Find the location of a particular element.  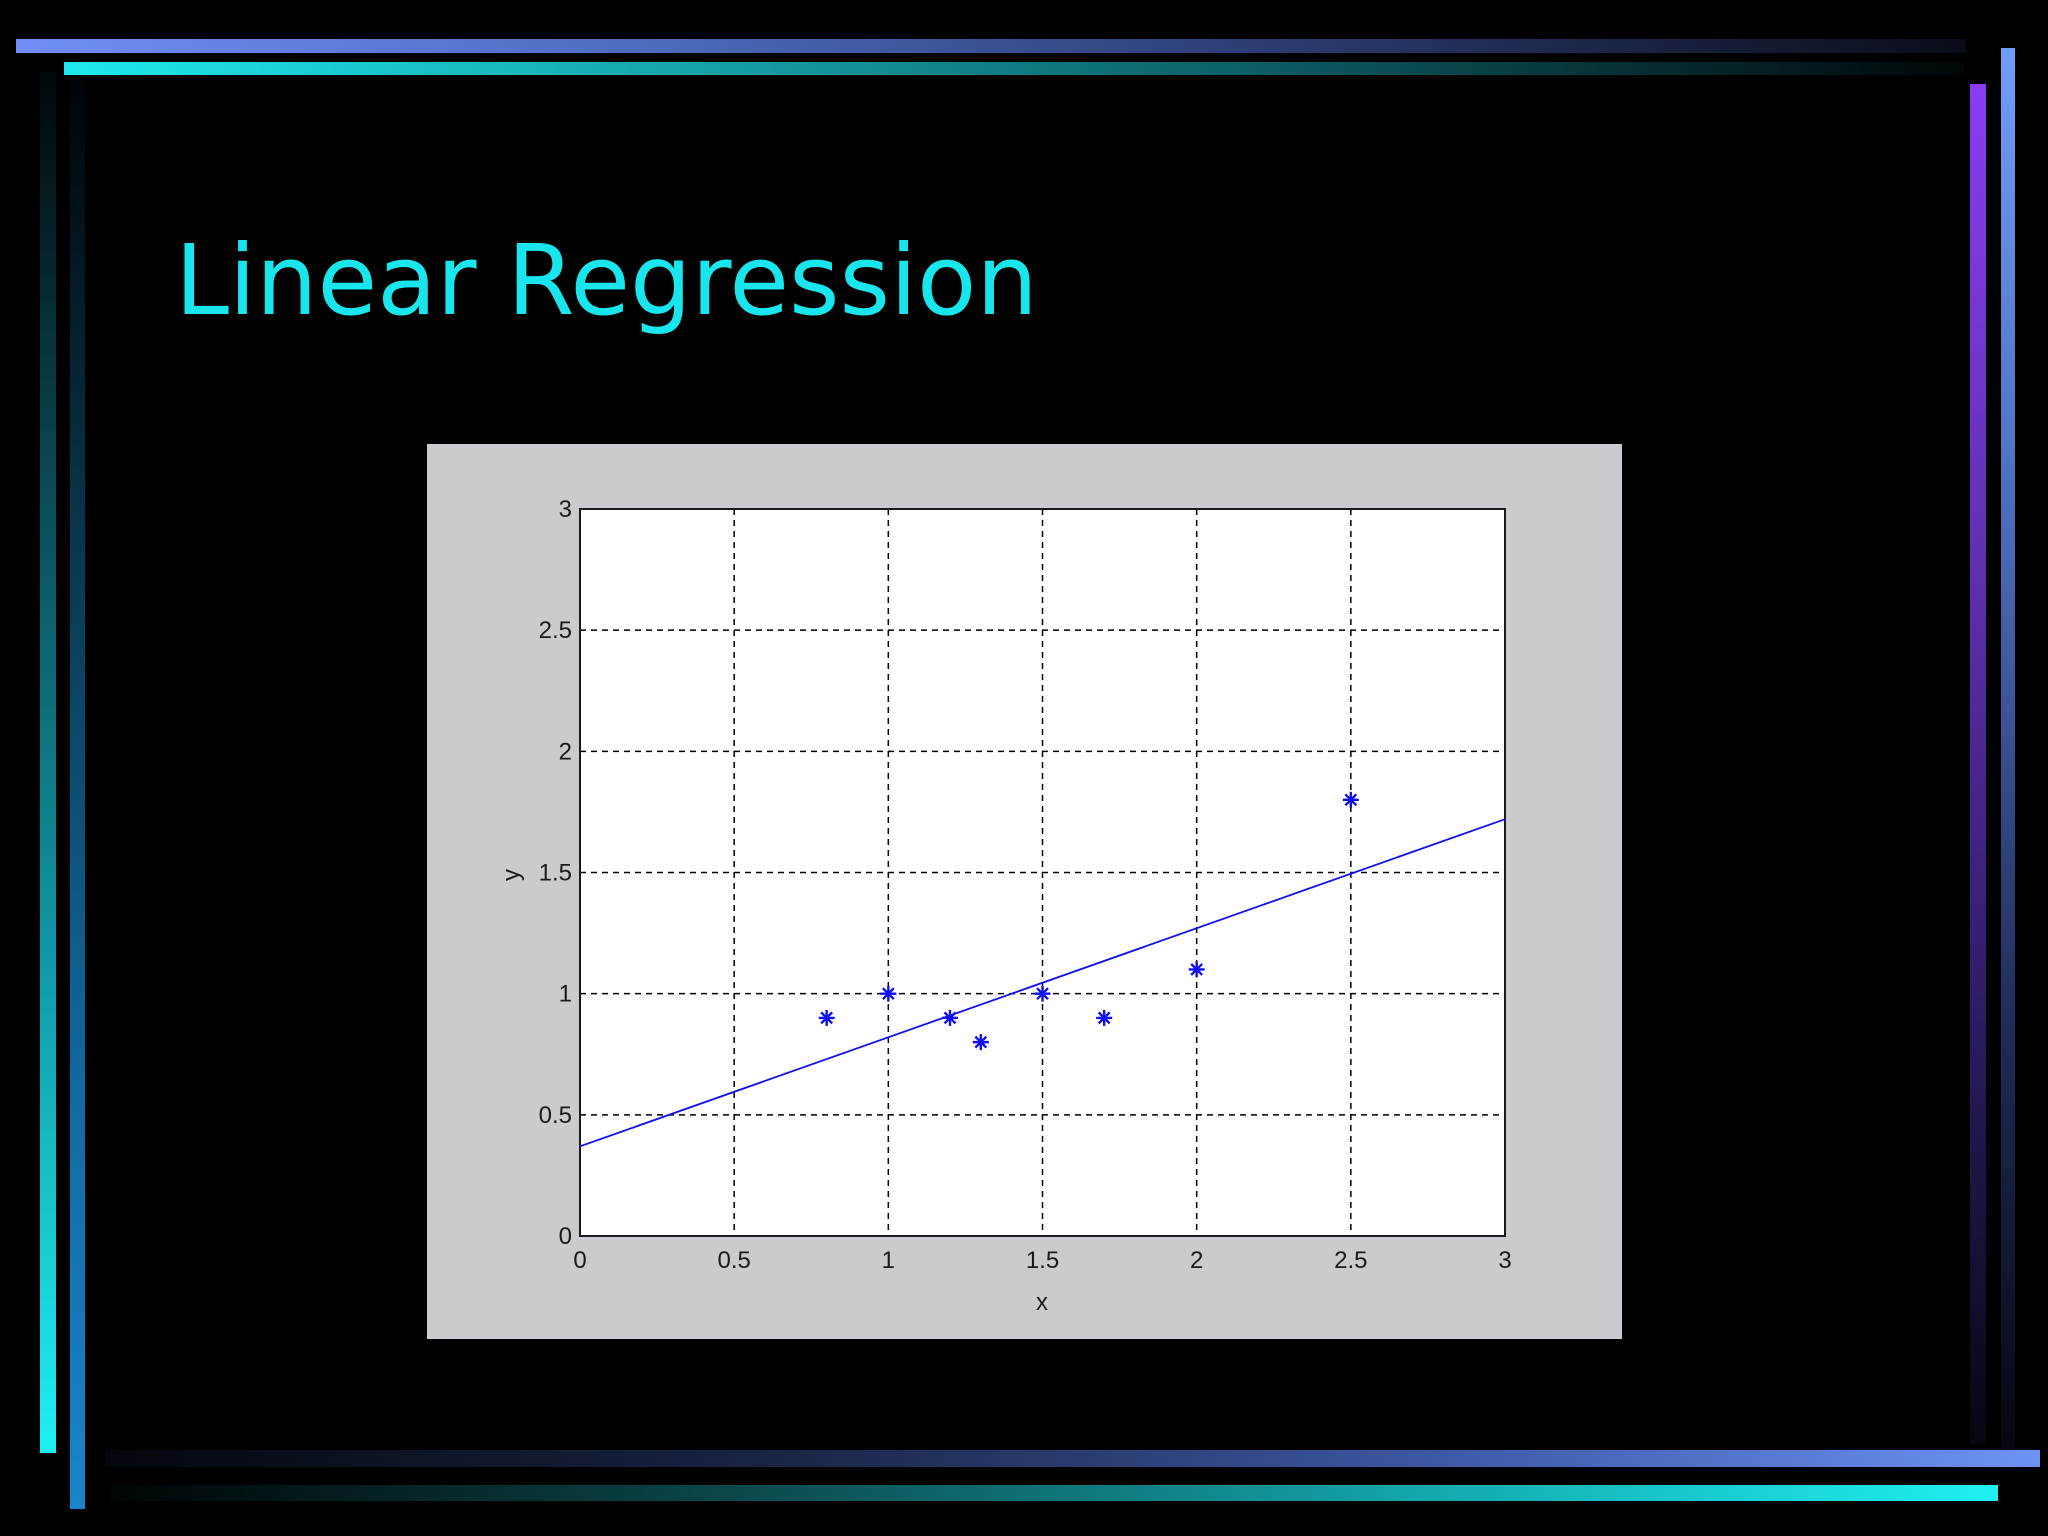

decorative-bar-bottom-cyan is located at coordinates (1054, 1493).